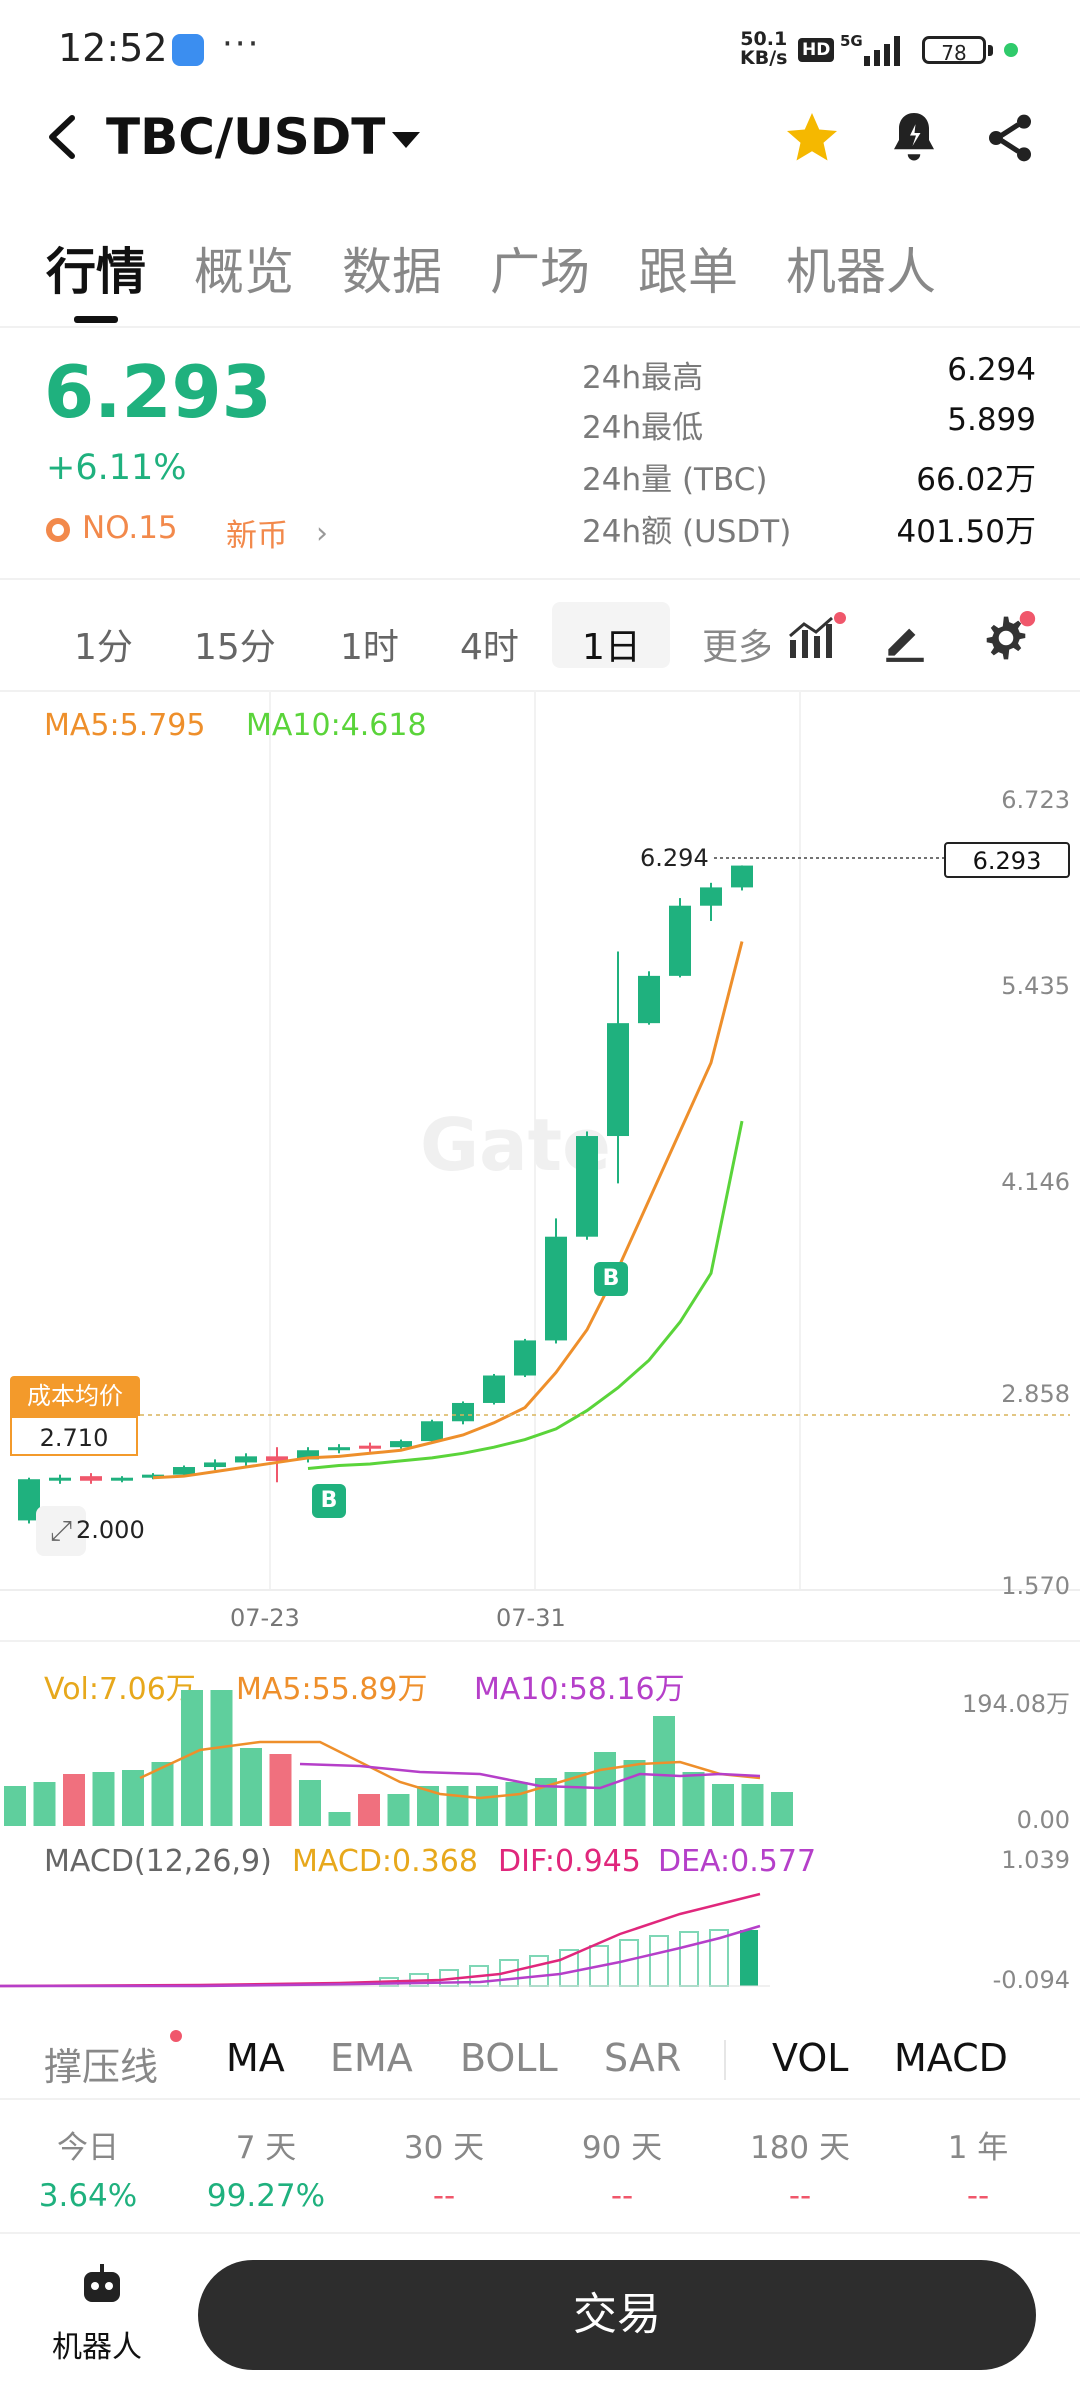 The image size is (1080, 2400). I want to click on trade-button: 交易, so click(617, 2315).